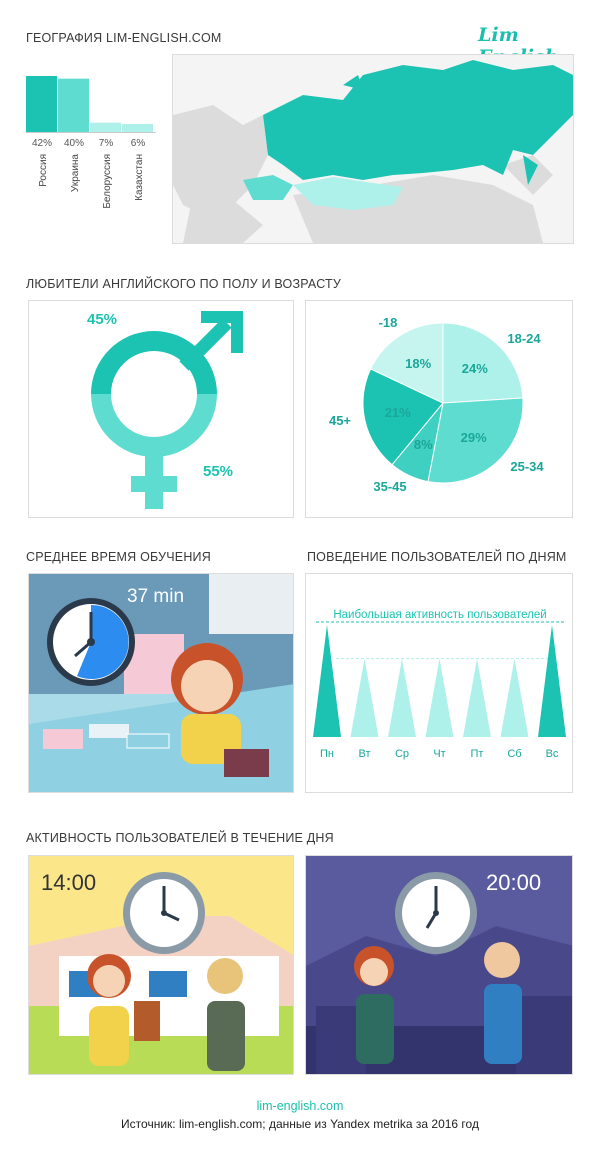 The image size is (600, 1160). I want to click on day-time-label: 14:00, so click(69, 882).